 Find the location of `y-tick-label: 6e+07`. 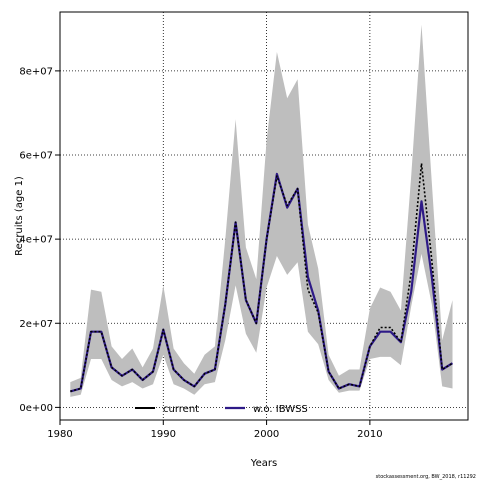

y-tick-label: 6e+07 is located at coordinates (36, 156).